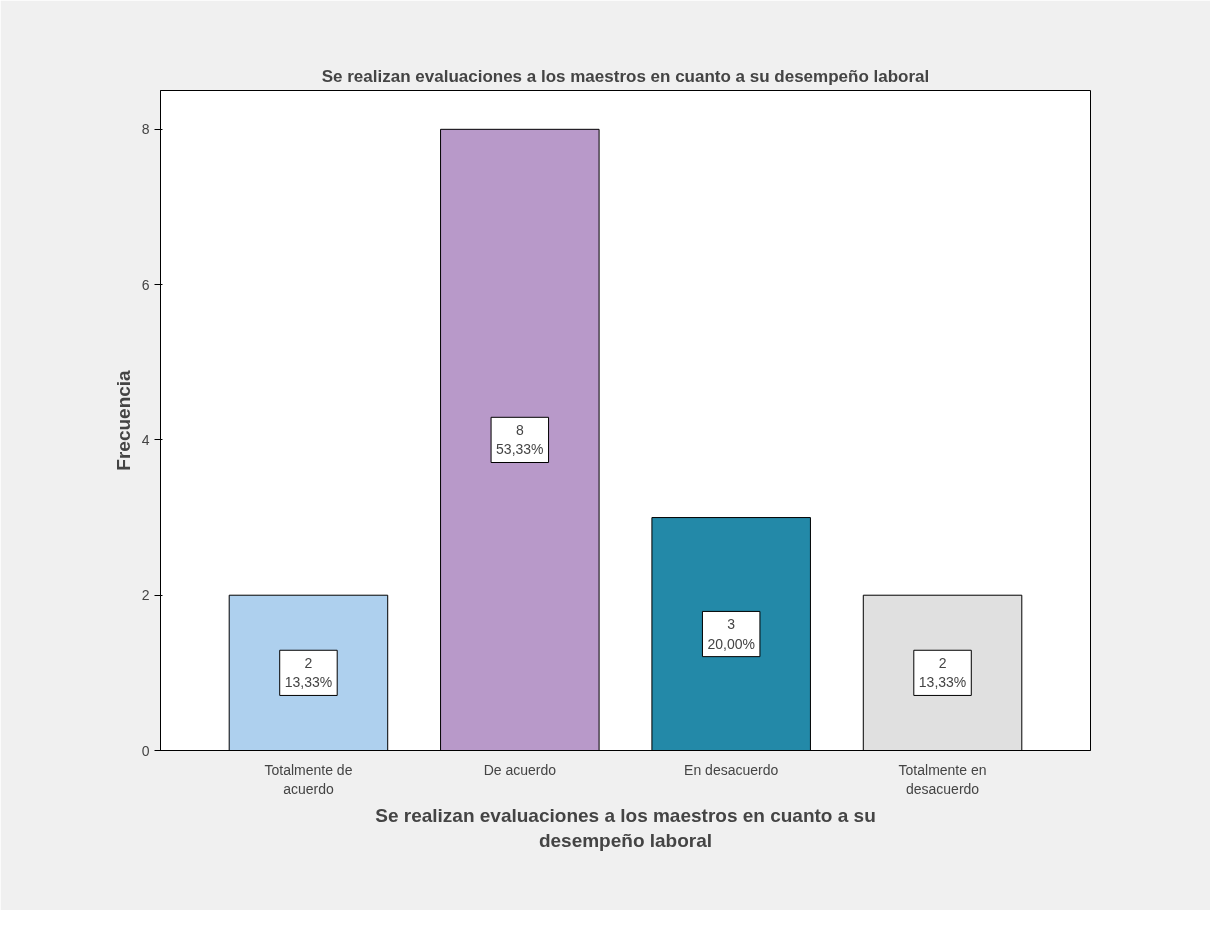  Describe the element at coordinates (145, 750) in the screenshot. I see `y-tick-label: 0` at that location.